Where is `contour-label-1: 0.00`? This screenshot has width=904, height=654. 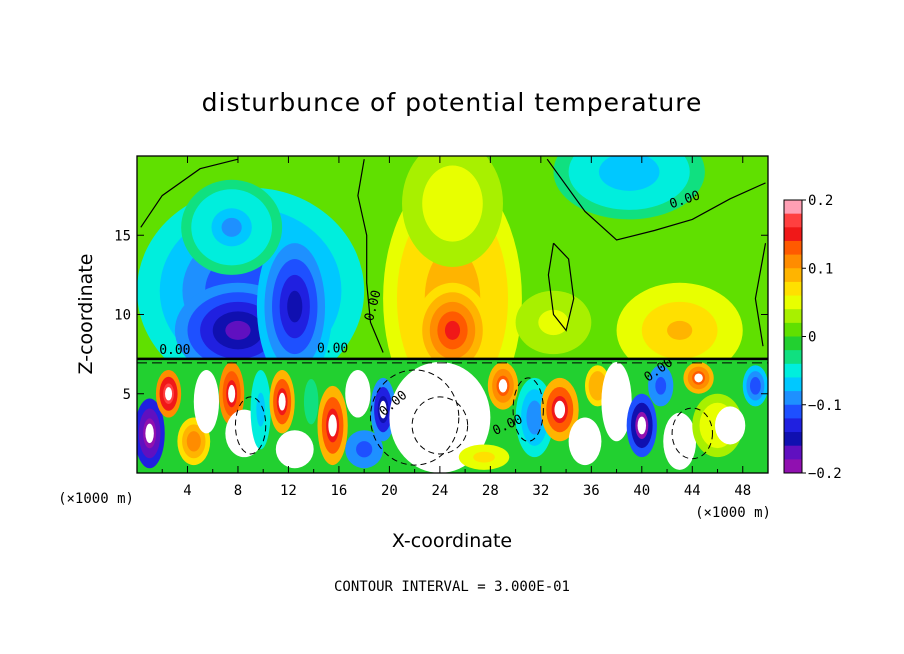 contour-label-1: 0.00 is located at coordinates (332, 349).